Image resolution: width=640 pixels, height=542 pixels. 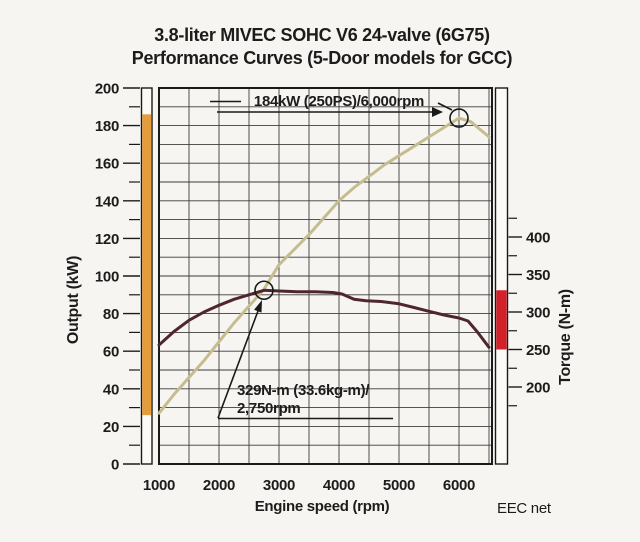 What do you see at coordinates (501, 276) in the screenshot?
I see `range-bar-column` at bounding box center [501, 276].